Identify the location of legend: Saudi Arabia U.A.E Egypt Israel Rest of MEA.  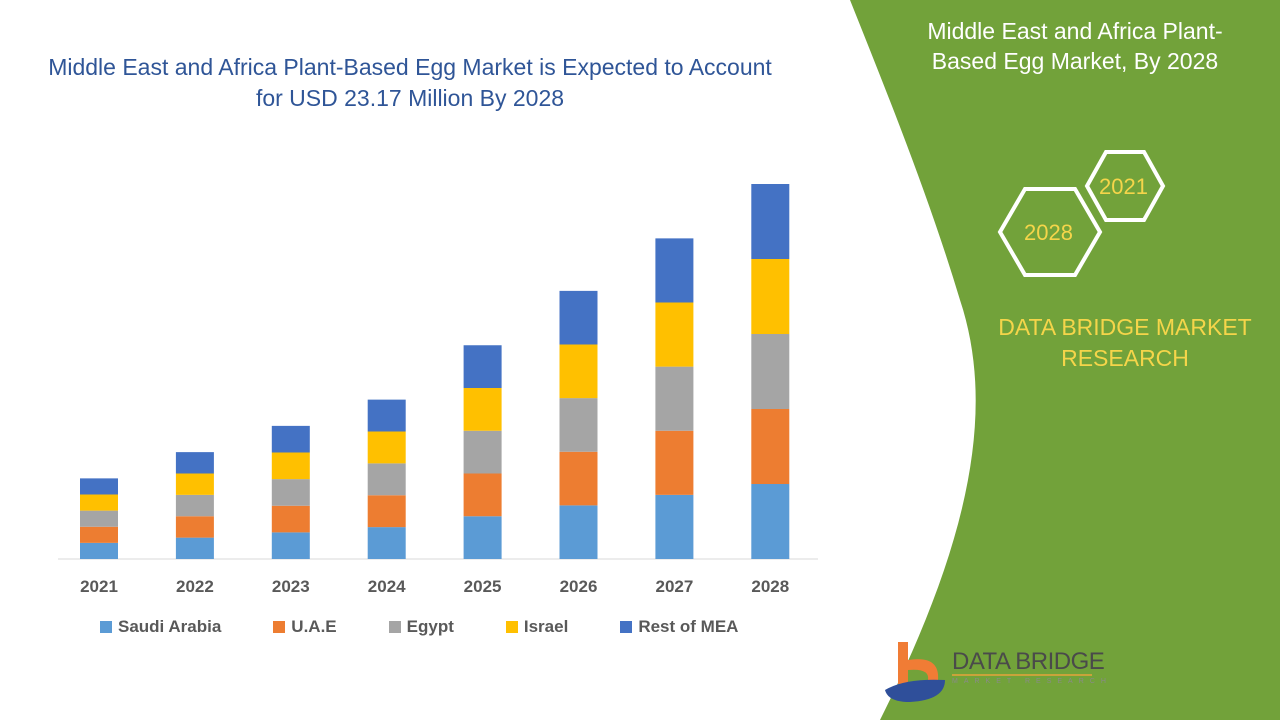
(445, 627).